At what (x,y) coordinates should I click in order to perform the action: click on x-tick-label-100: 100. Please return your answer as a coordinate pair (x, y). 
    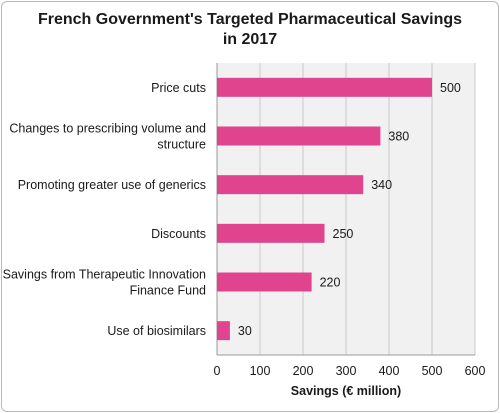
    Looking at the image, I should click on (260, 371).